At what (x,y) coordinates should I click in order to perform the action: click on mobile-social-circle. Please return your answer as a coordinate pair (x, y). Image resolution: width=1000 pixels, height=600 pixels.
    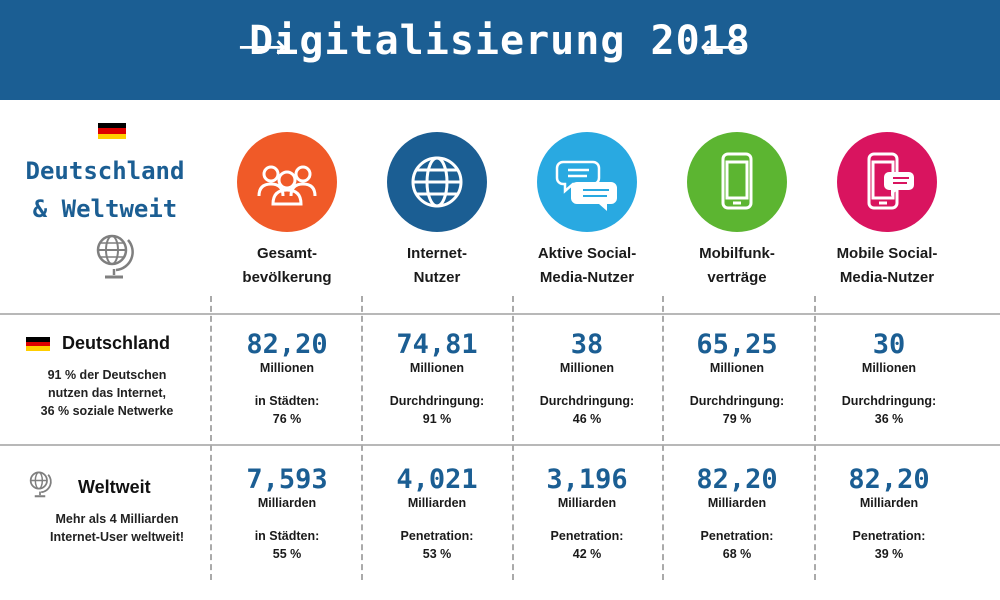
    Looking at the image, I should click on (887, 182).